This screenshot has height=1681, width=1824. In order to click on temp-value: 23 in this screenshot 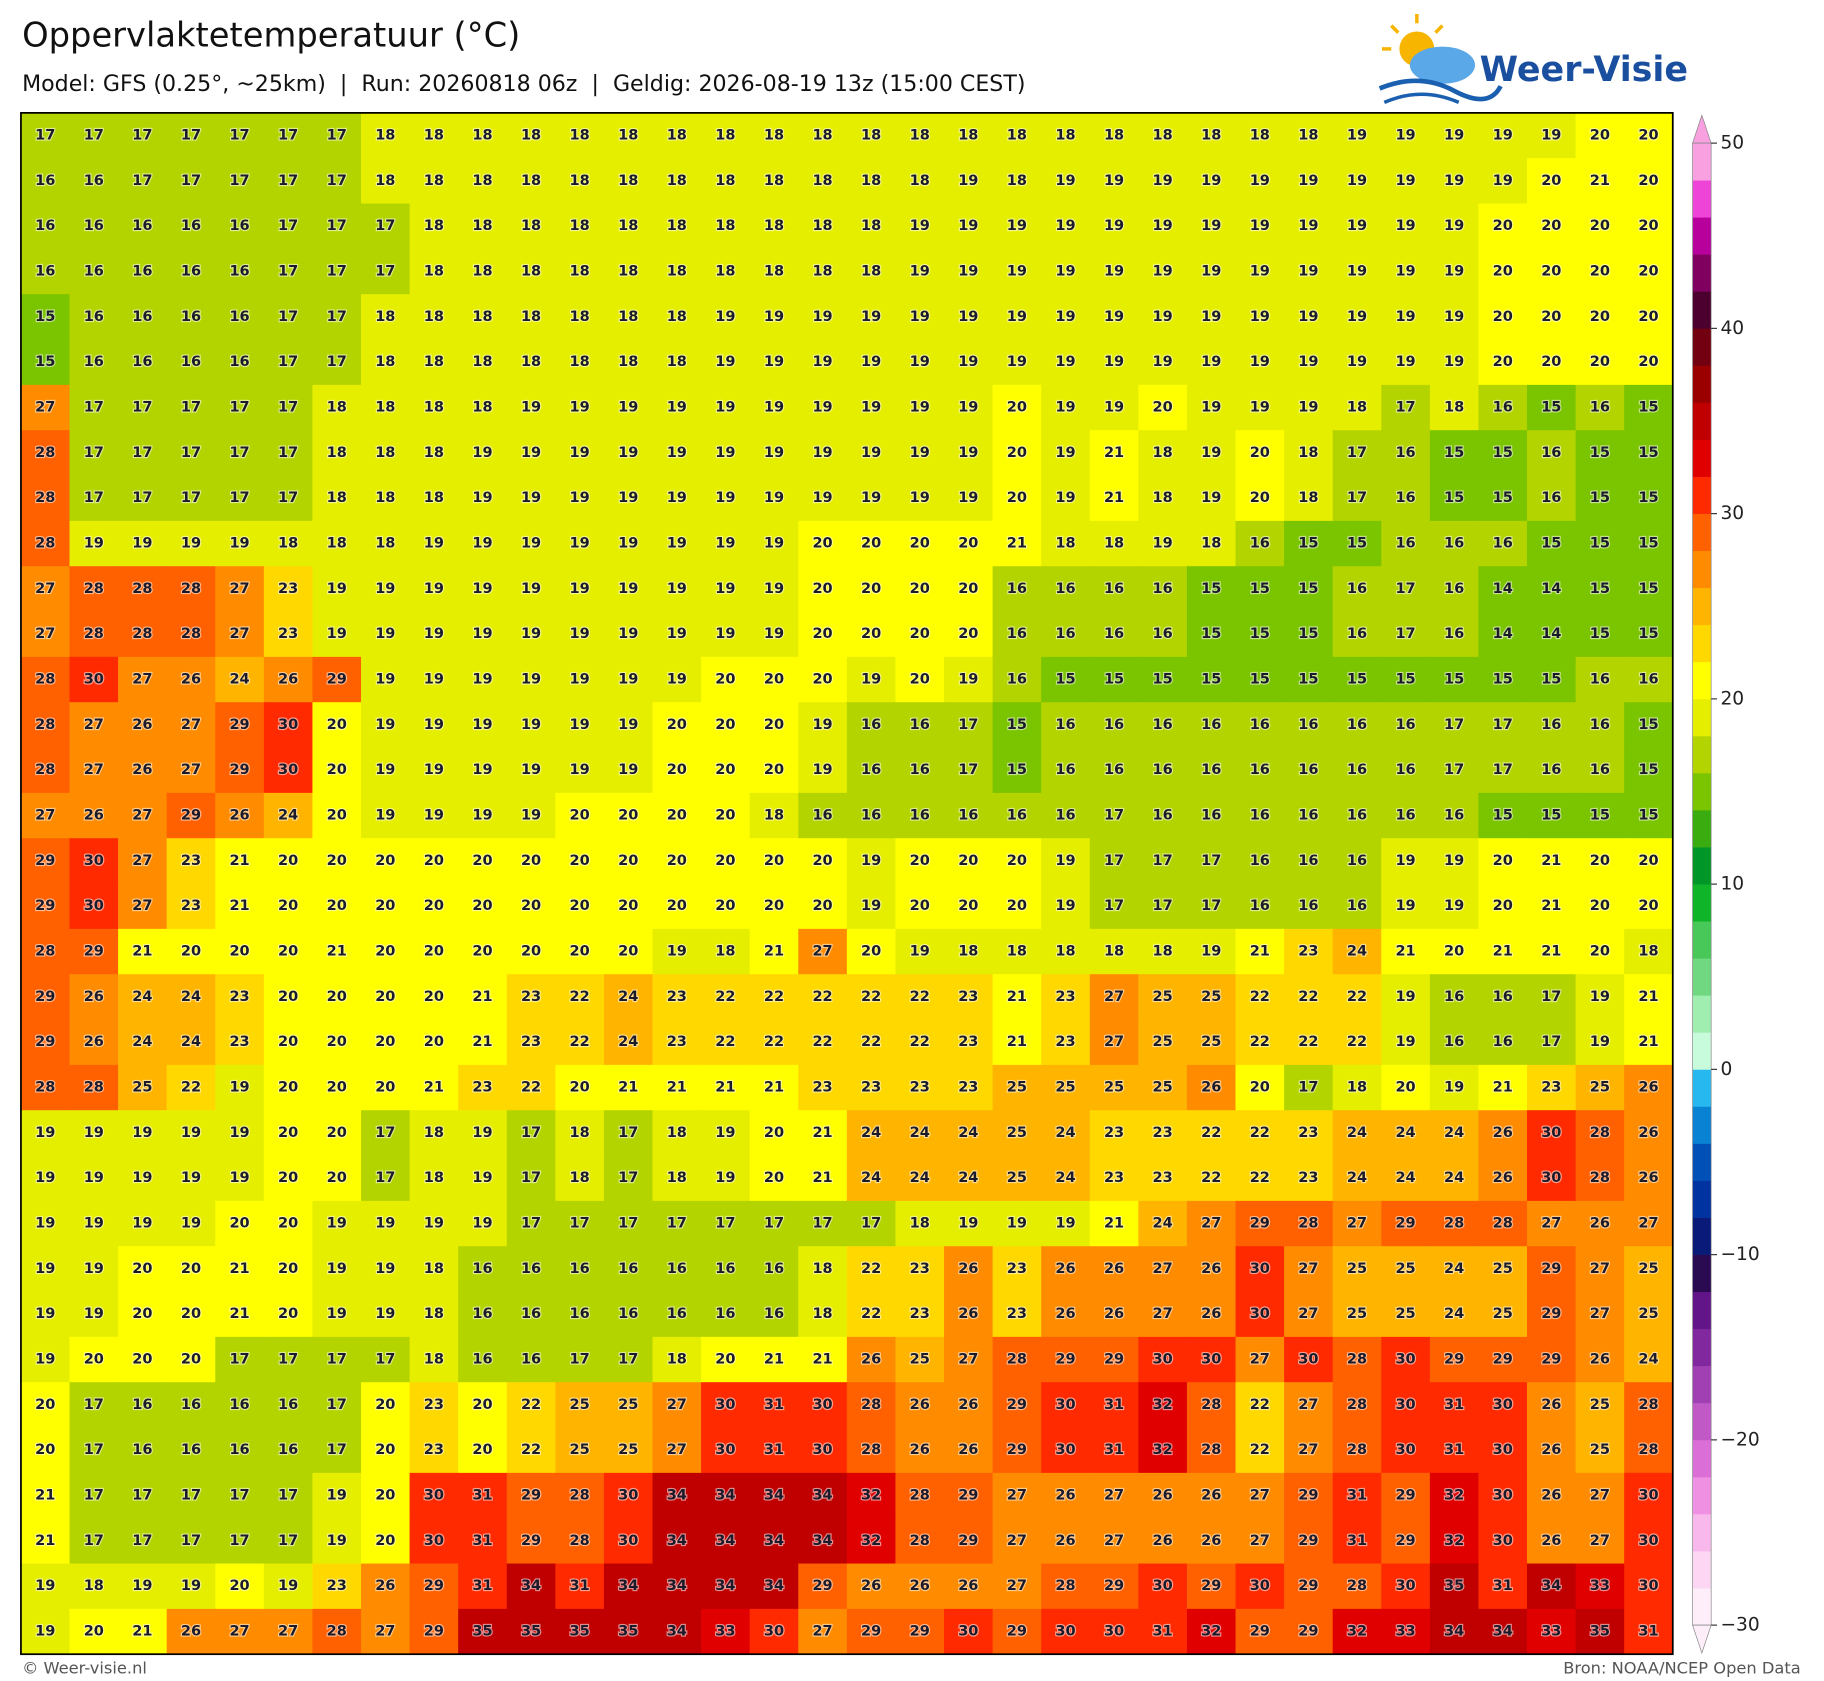, I will do `click(920, 1088)`.